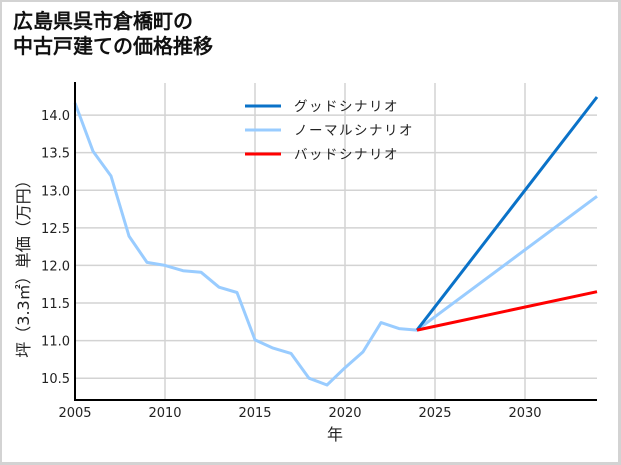 Image resolution: width=621 pixels, height=465 pixels. I want to click on x-tick-label: 2020, so click(344, 413).